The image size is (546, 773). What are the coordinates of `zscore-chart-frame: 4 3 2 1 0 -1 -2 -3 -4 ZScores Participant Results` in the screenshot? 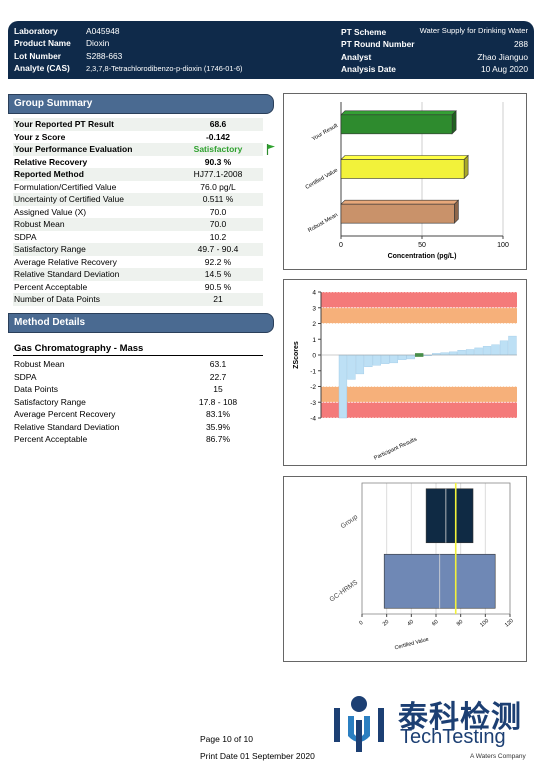 It's located at (405, 372).